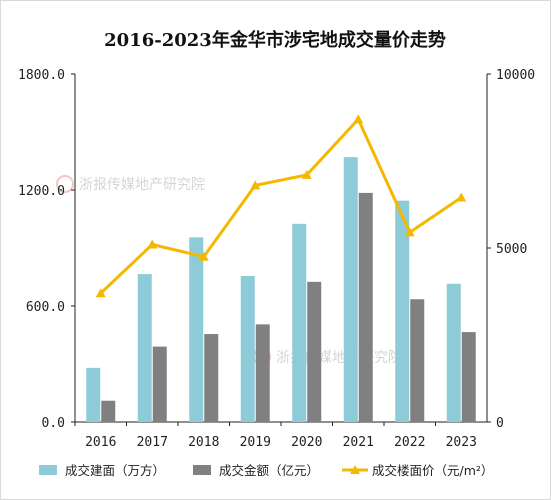 The image size is (551, 500). I want to click on chart-title: 2016-2023年金华市涉宅地成交量价走势, so click(275, 40).